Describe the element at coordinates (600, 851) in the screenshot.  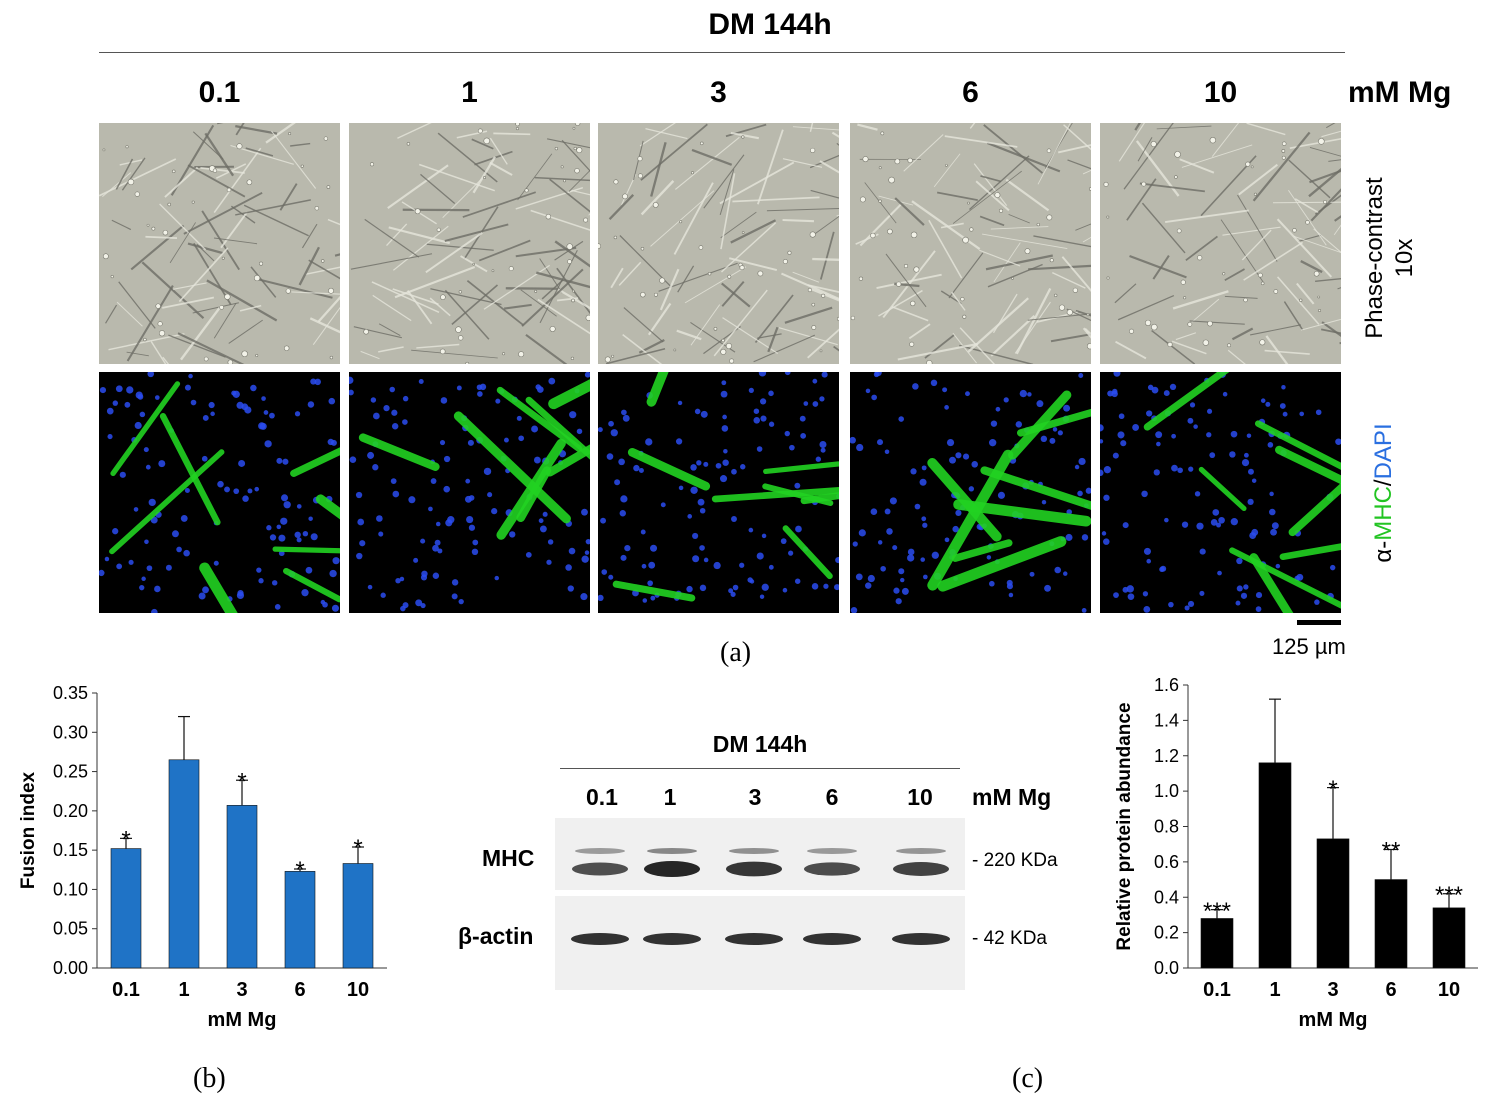
I see `blot-band-mhc-upper` at that location.